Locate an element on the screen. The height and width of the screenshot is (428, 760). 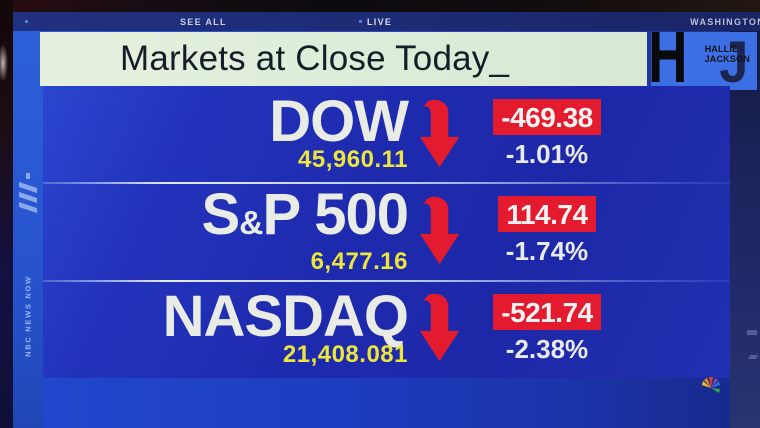
nbc-news-now-logo-icon is located at coordinates (28, 193).